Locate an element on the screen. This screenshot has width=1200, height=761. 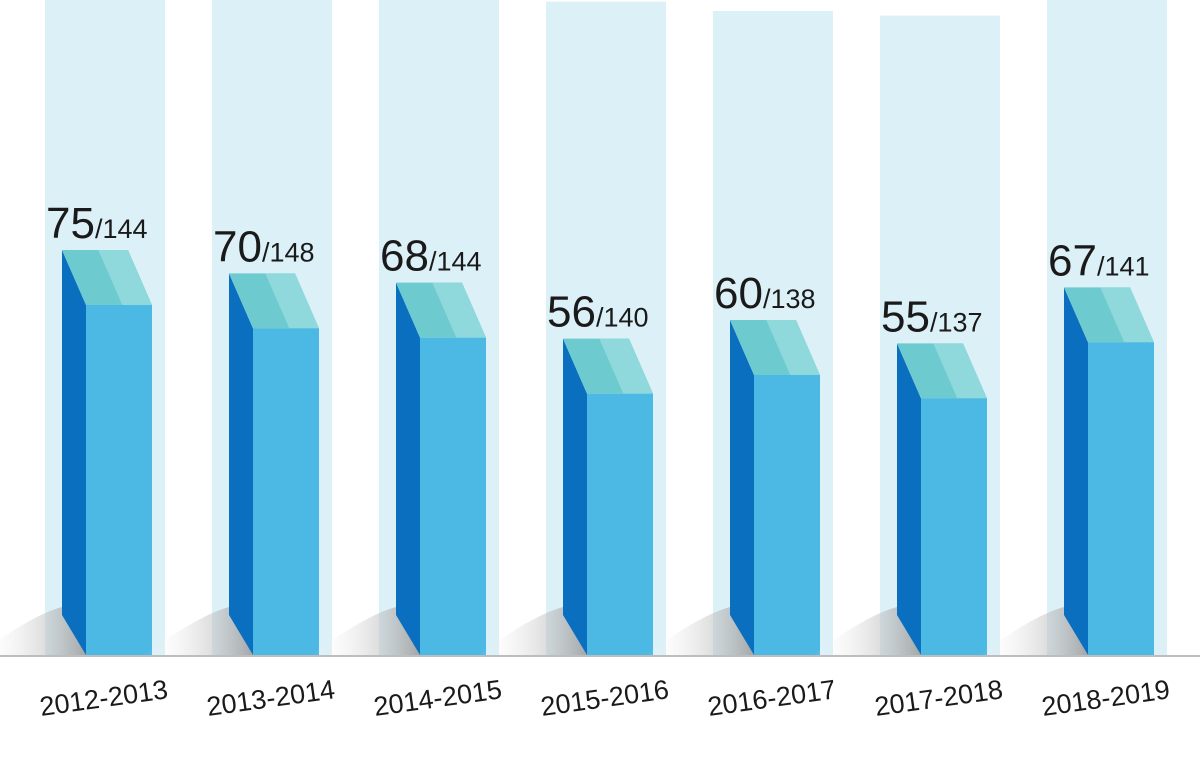
data-label-total: /138 is located at coordinates (789, 299).